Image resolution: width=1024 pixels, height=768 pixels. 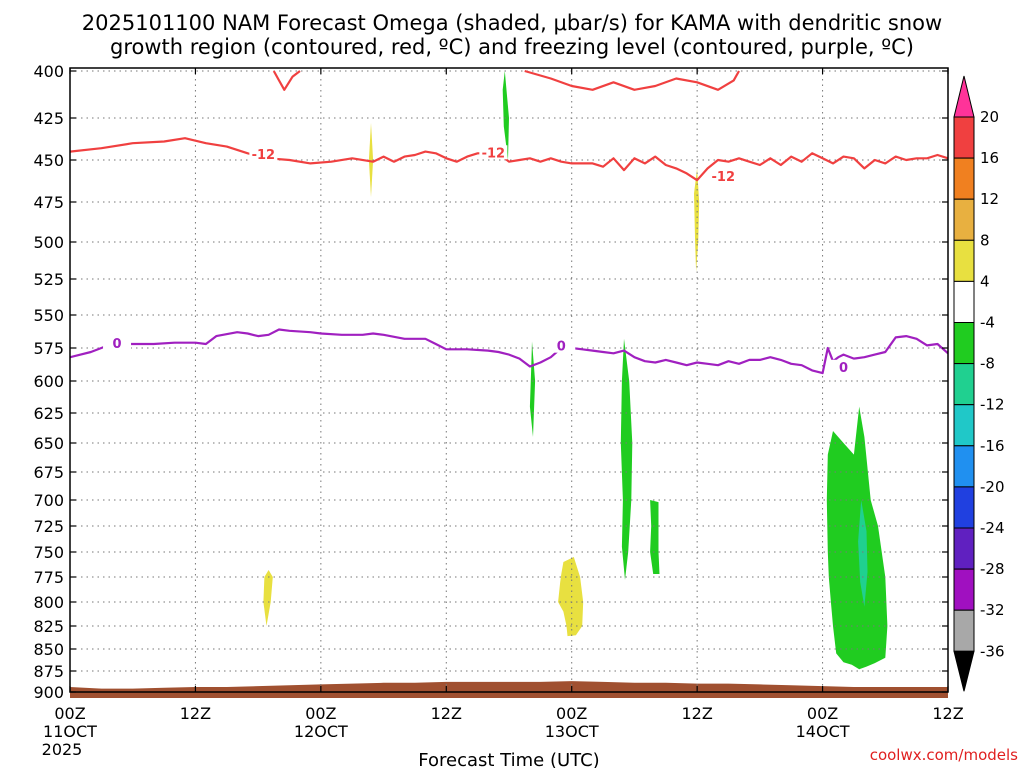 What do you see at coordinates (992, 610) in the screenshot?
I see `colorbar-label: -32` at bounding box center [992, 610].